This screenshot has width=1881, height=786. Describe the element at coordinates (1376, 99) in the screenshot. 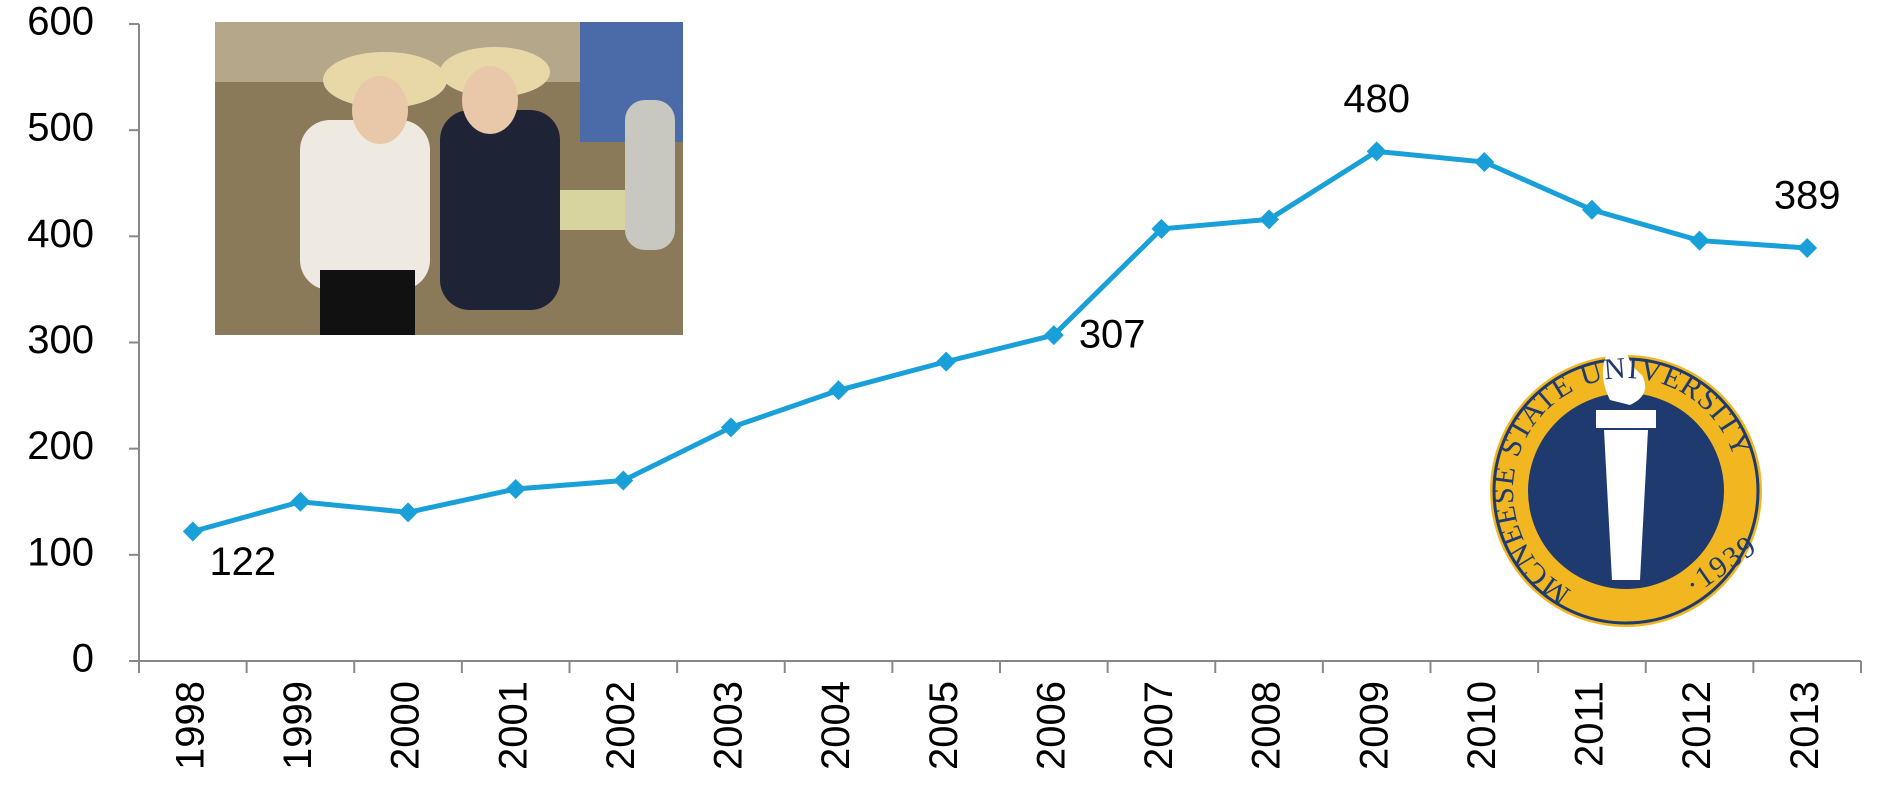

I see `data-label: 480` at that location.